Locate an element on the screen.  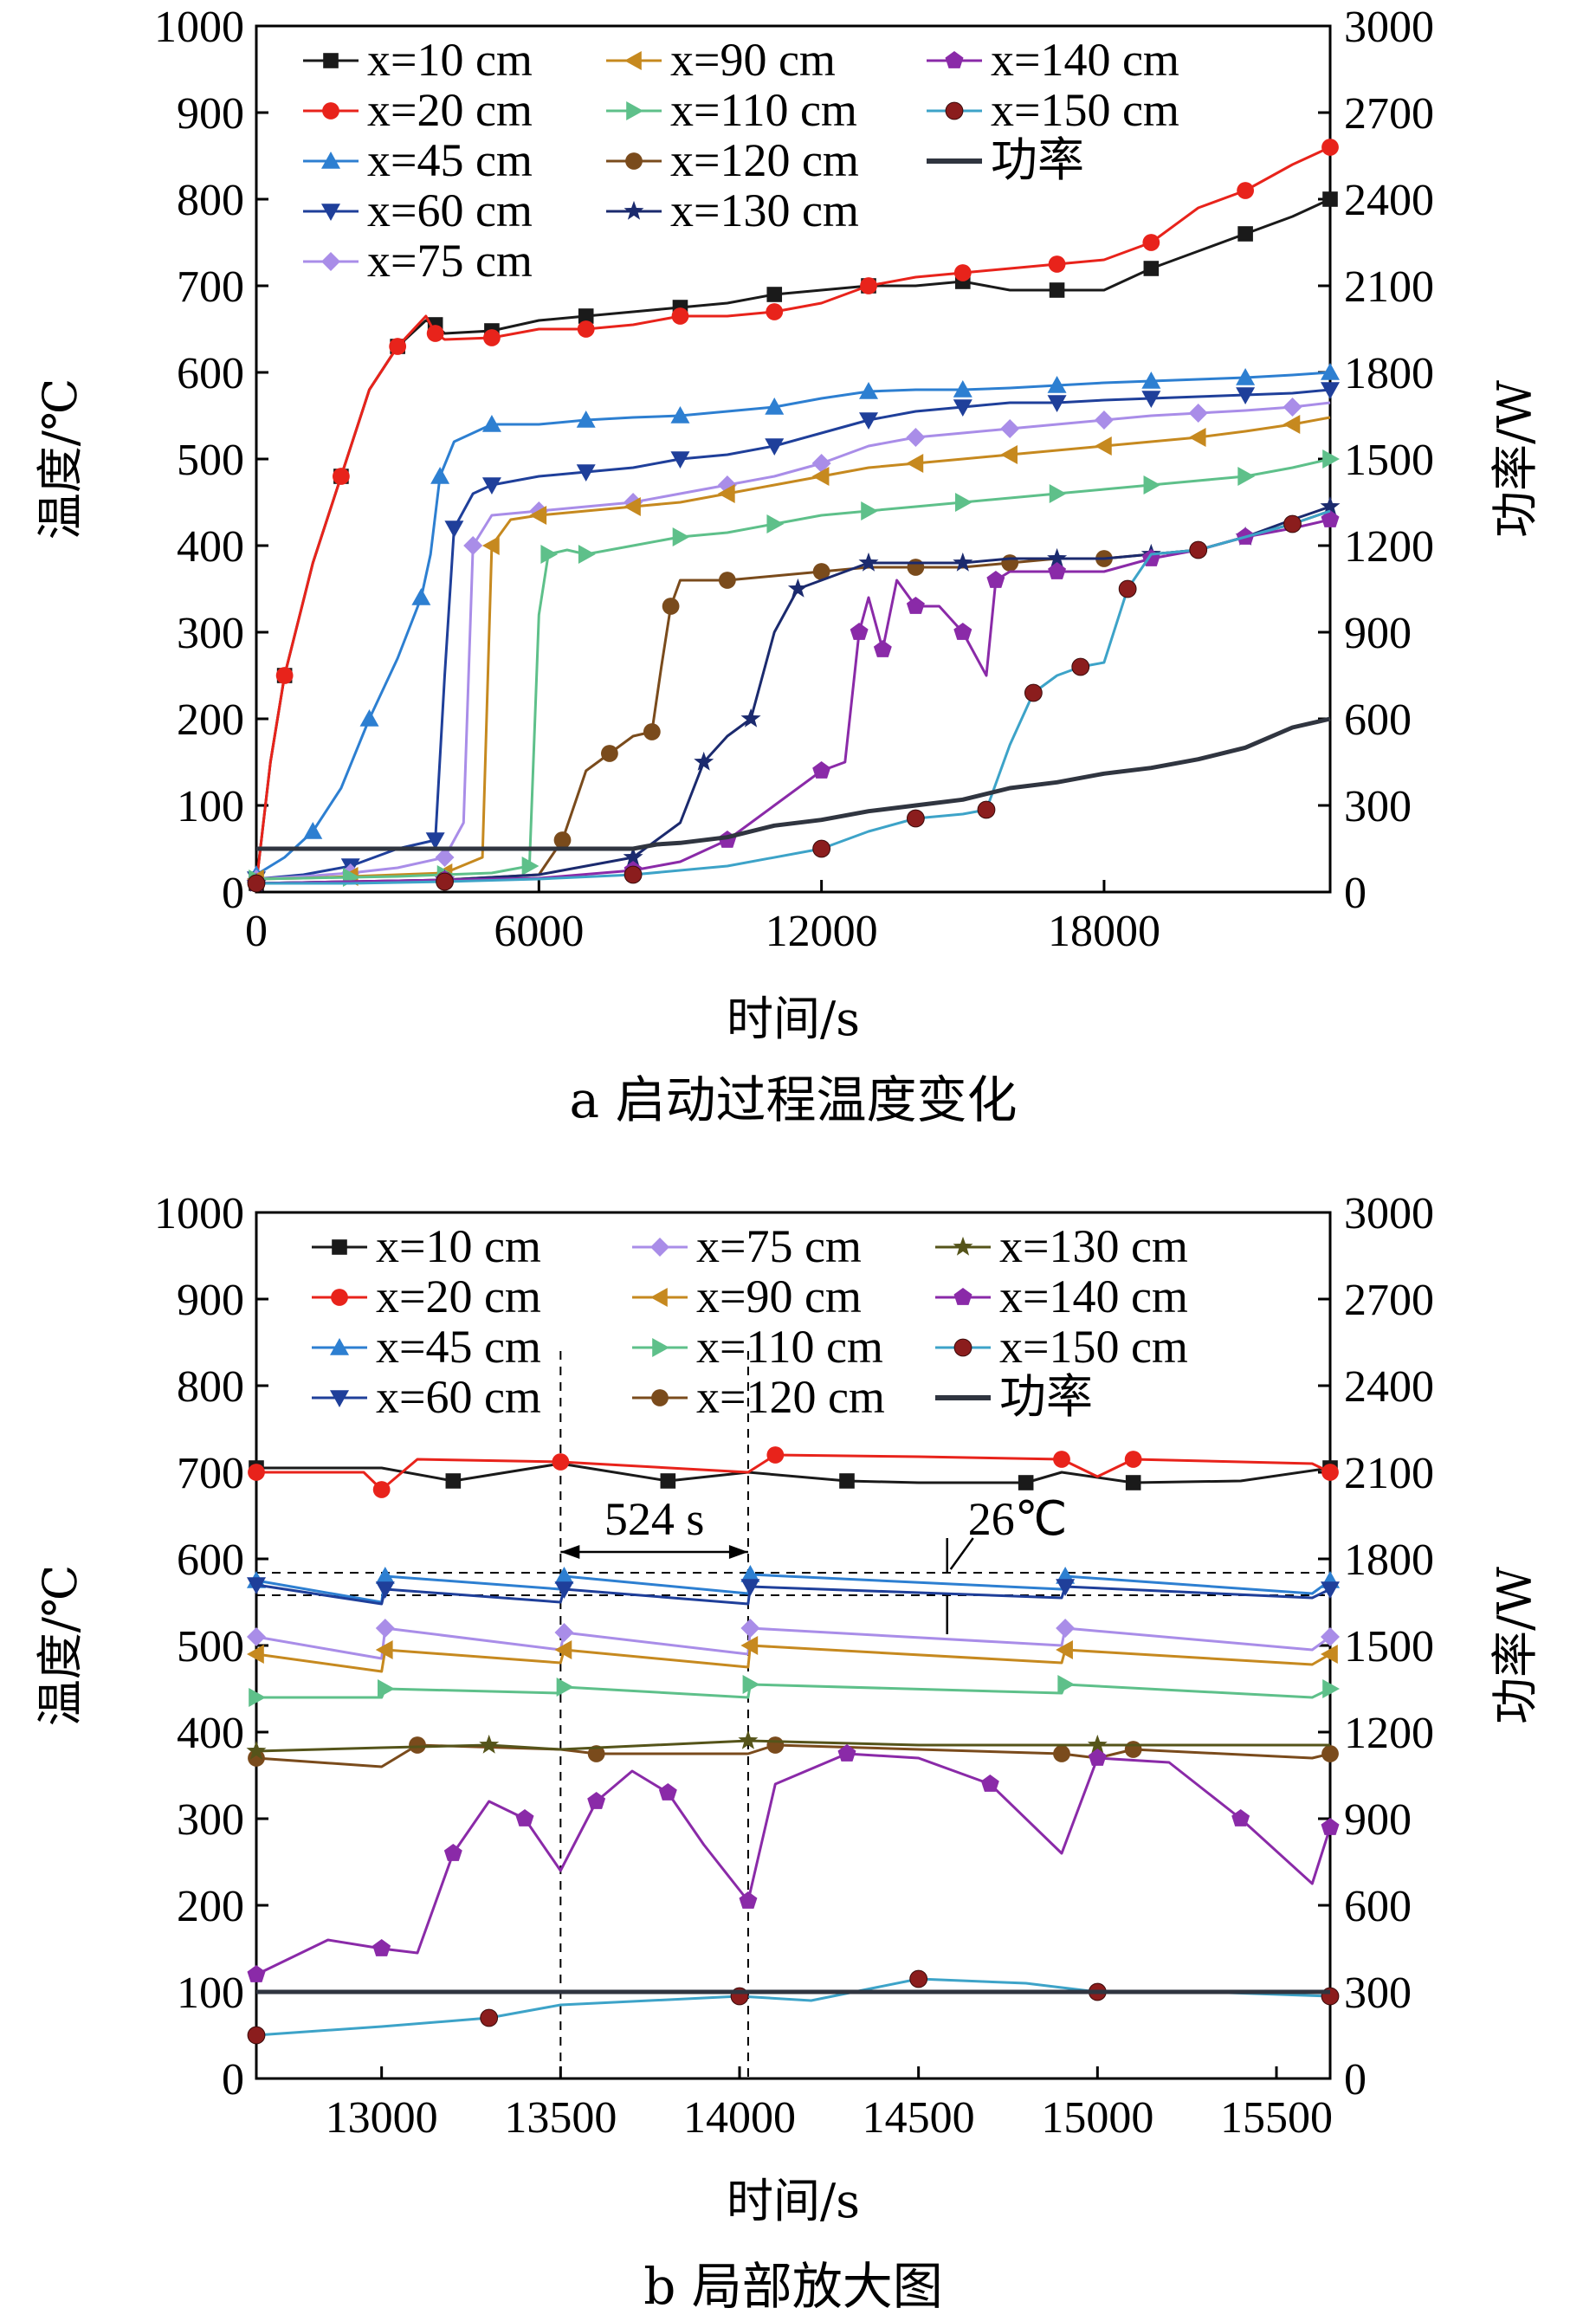
legend-item-x-90-cm: x=90 cm is located at coordinates (721, 60).